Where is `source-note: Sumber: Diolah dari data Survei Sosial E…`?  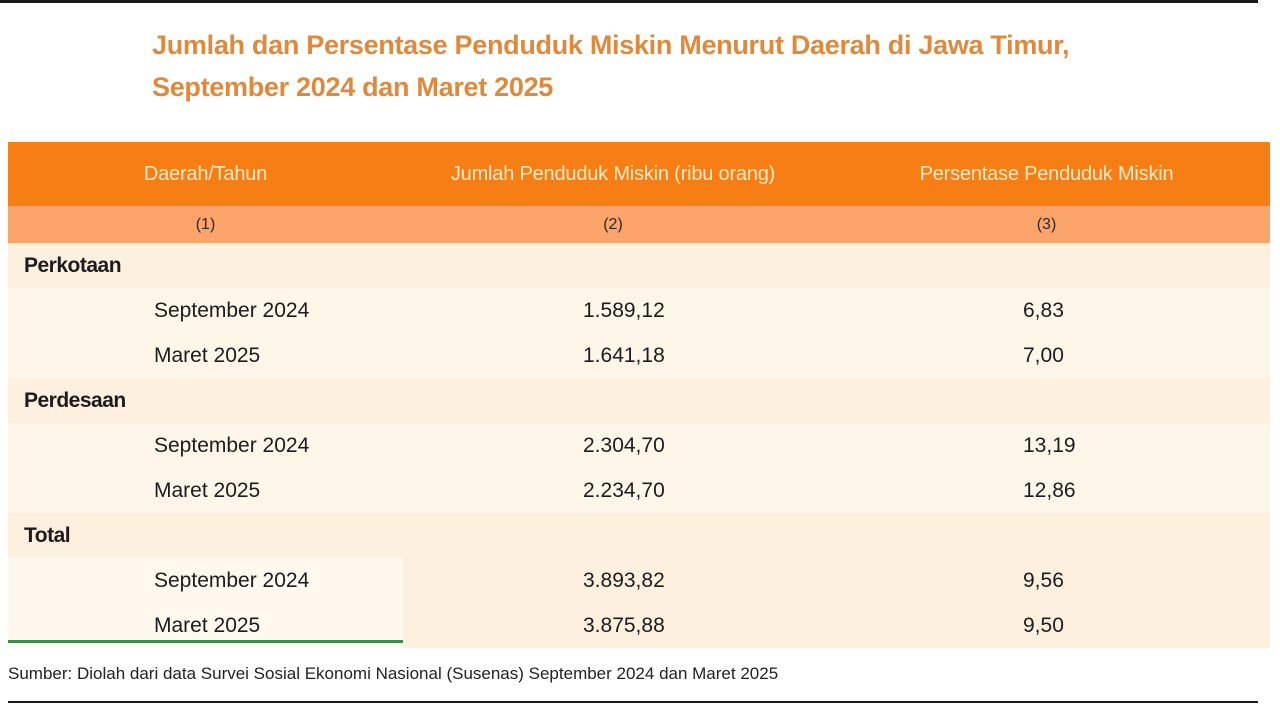
source-note: Sumber: Diolah dari data Survei Sosial E… is located at coordinates (393, 673).